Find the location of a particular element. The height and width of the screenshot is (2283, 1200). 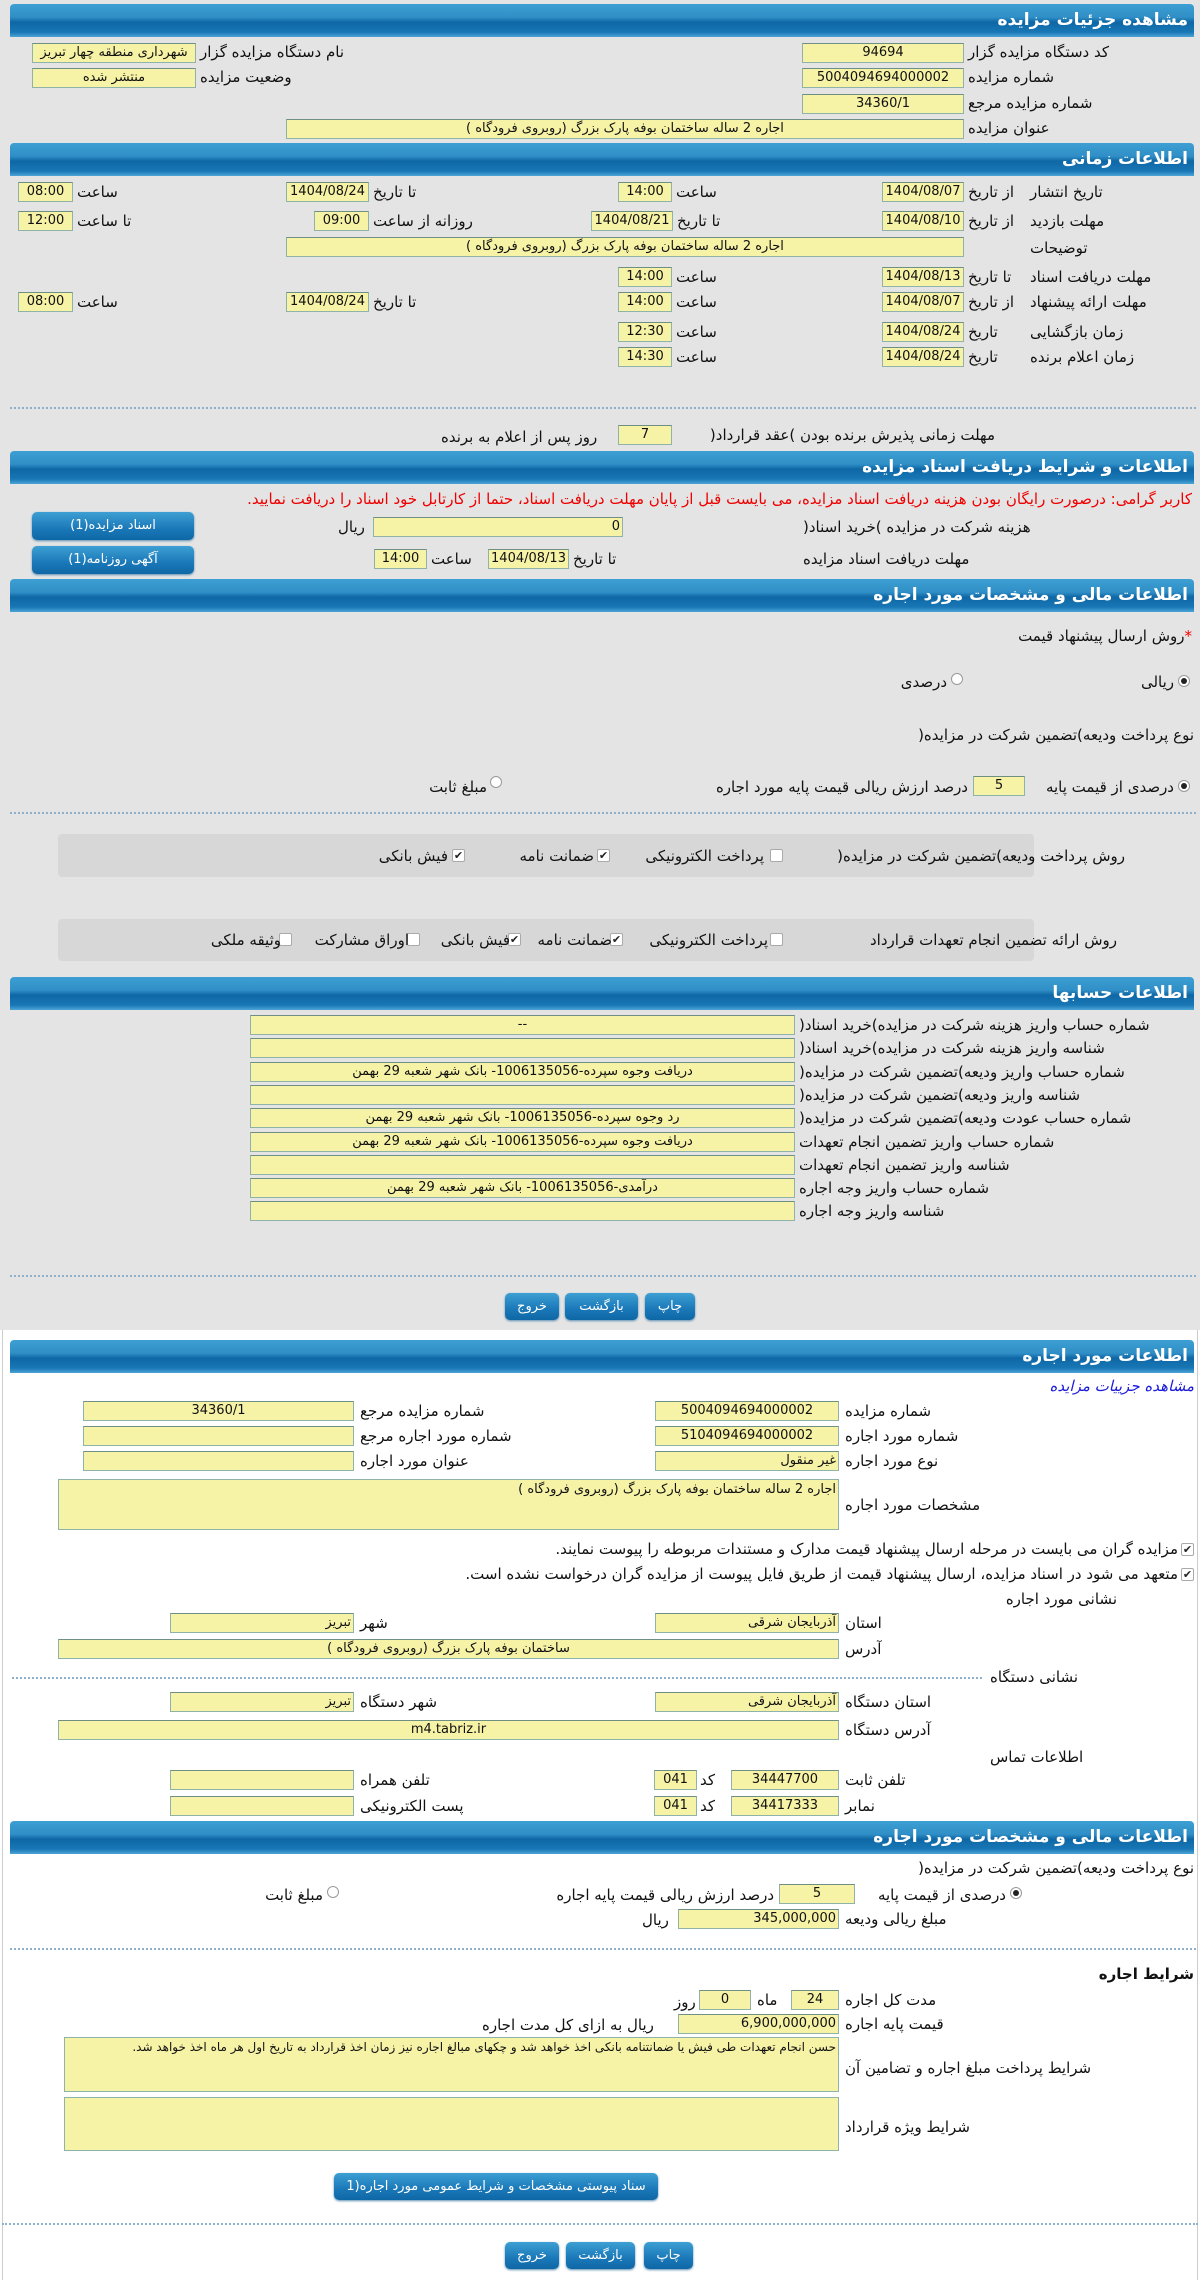

publish-from-time: 14:00 is located at coordinates (645, 192).